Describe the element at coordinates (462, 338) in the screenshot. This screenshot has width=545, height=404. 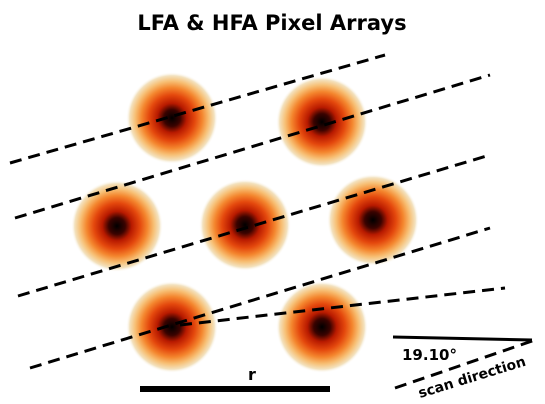
I see `reference-line` at that location.